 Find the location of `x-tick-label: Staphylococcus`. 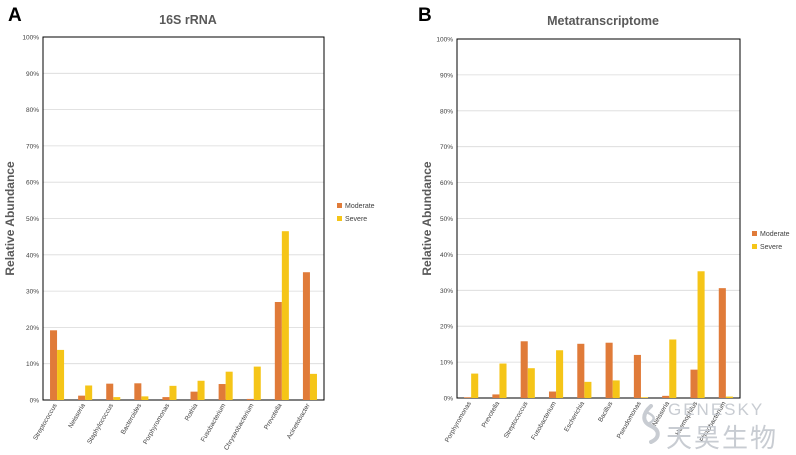

x-tick-label: Staphylococcus is located at coordinates (100, 424).